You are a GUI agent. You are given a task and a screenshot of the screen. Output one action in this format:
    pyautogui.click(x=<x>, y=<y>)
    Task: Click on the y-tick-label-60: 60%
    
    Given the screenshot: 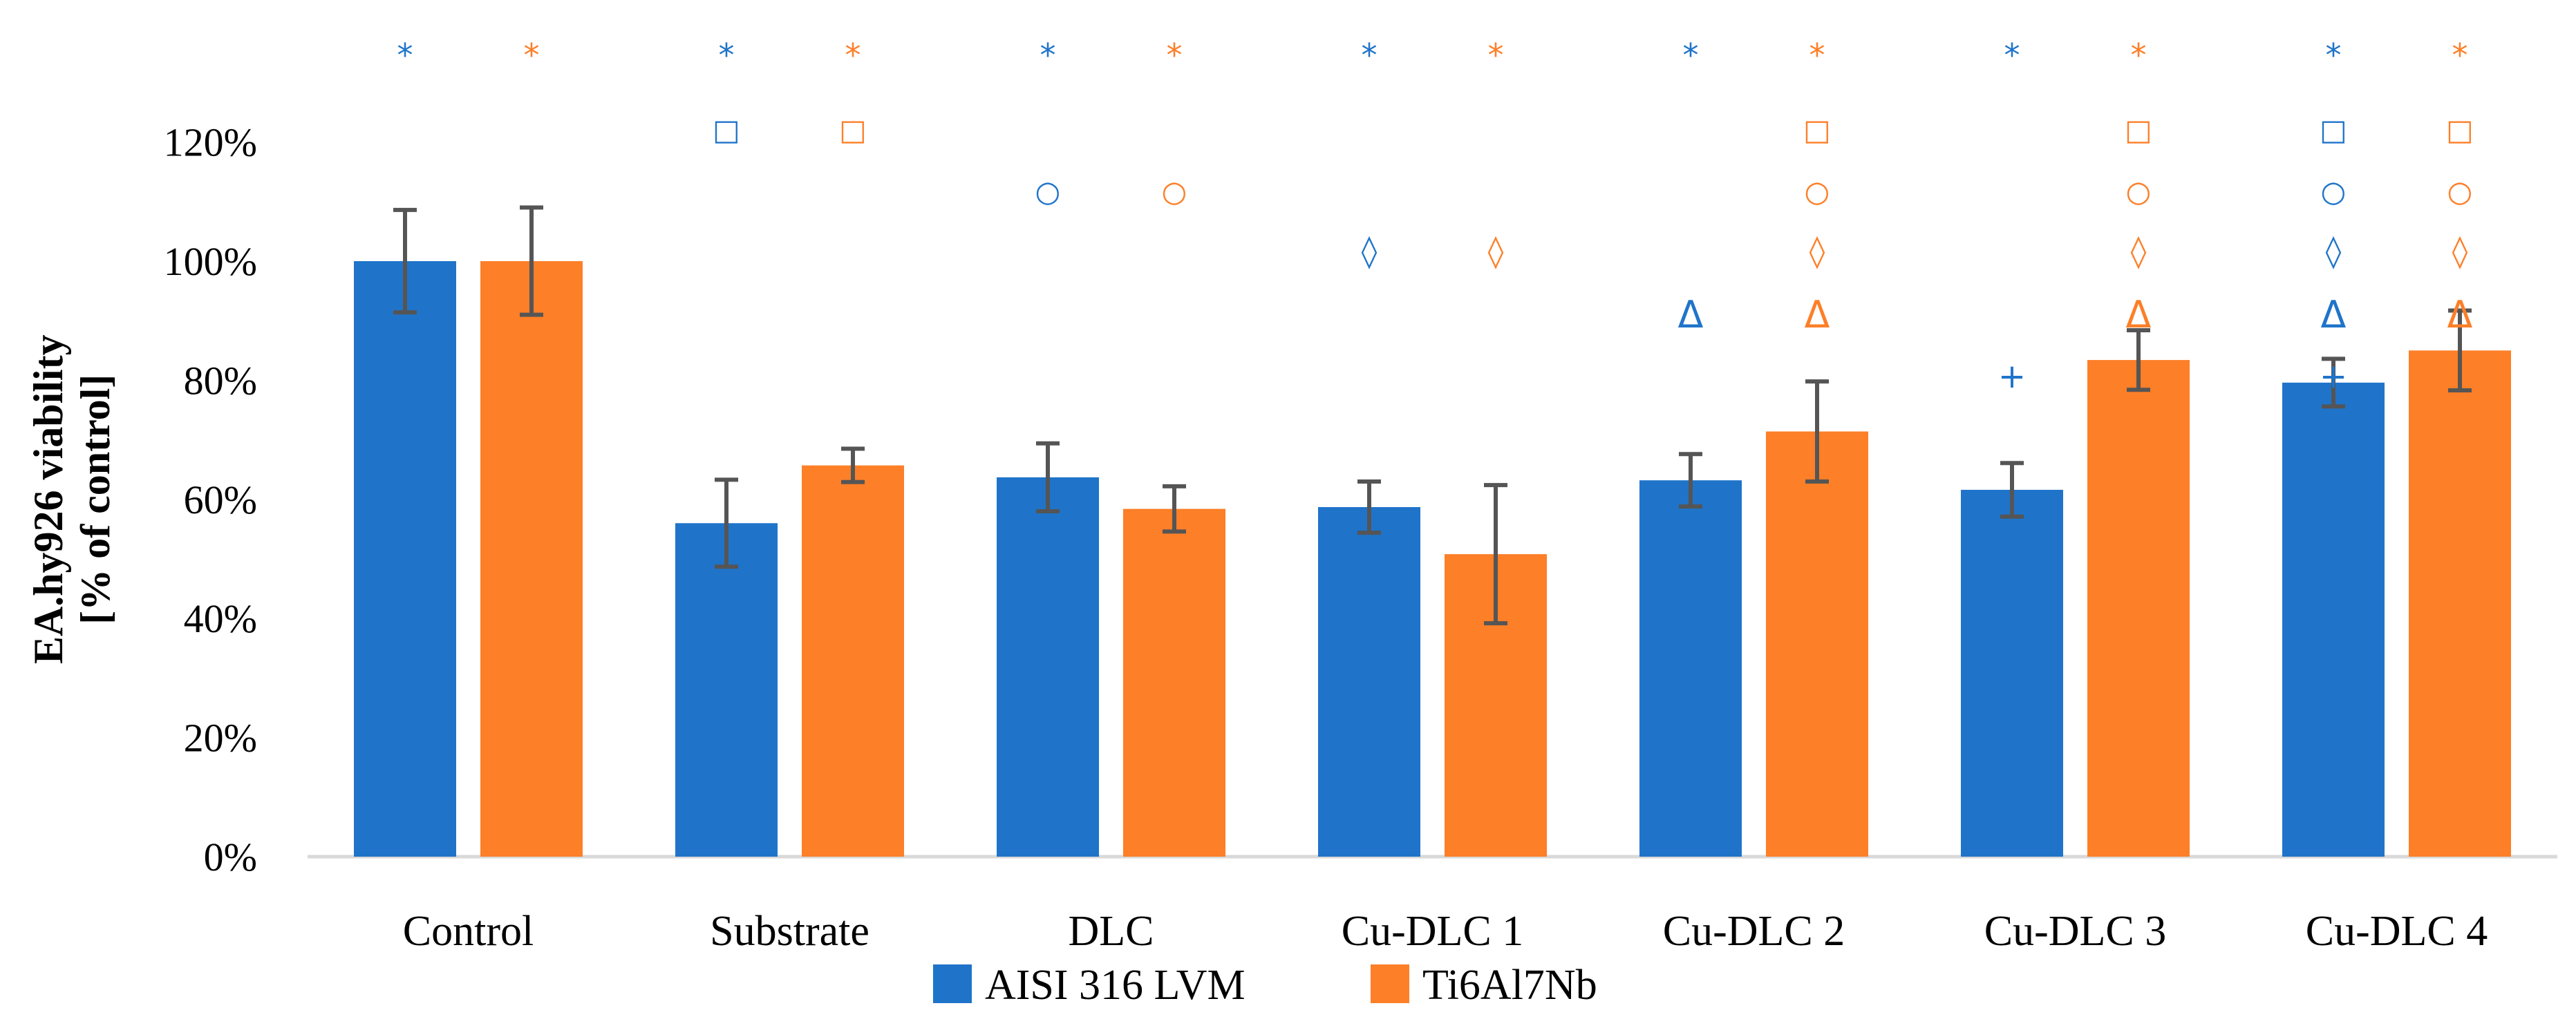 What is the action you would take?
    pyautogui.click(x=220, y=500)
    